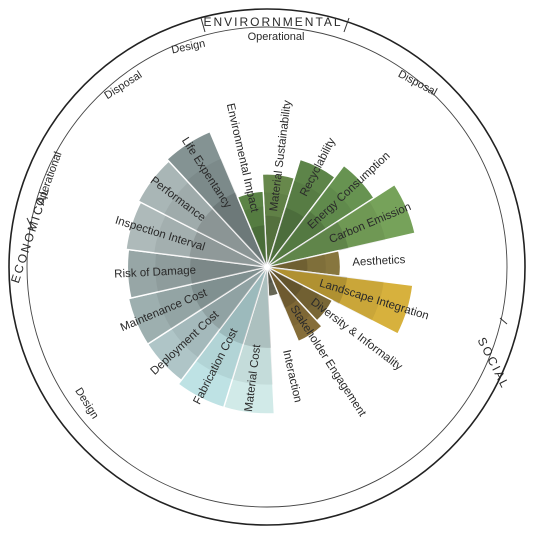 This screenshot has width=535, height=540. What do you see at coordinates (417, 83) in the screenshot?
I see `phase-label-disposal-right: Disposal` at bounding box center [417, 83].